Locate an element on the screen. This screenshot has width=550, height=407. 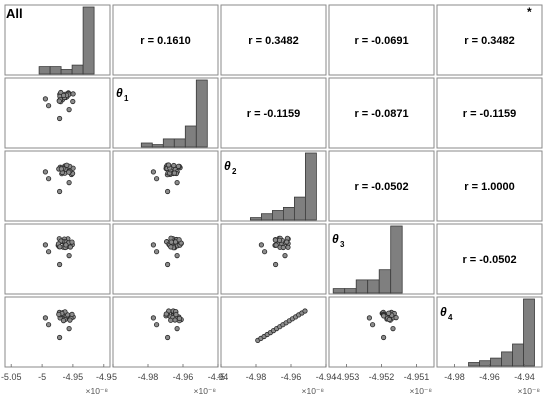
x-tick-label-3-2: -4.98 is located at coordinates (256, 377).